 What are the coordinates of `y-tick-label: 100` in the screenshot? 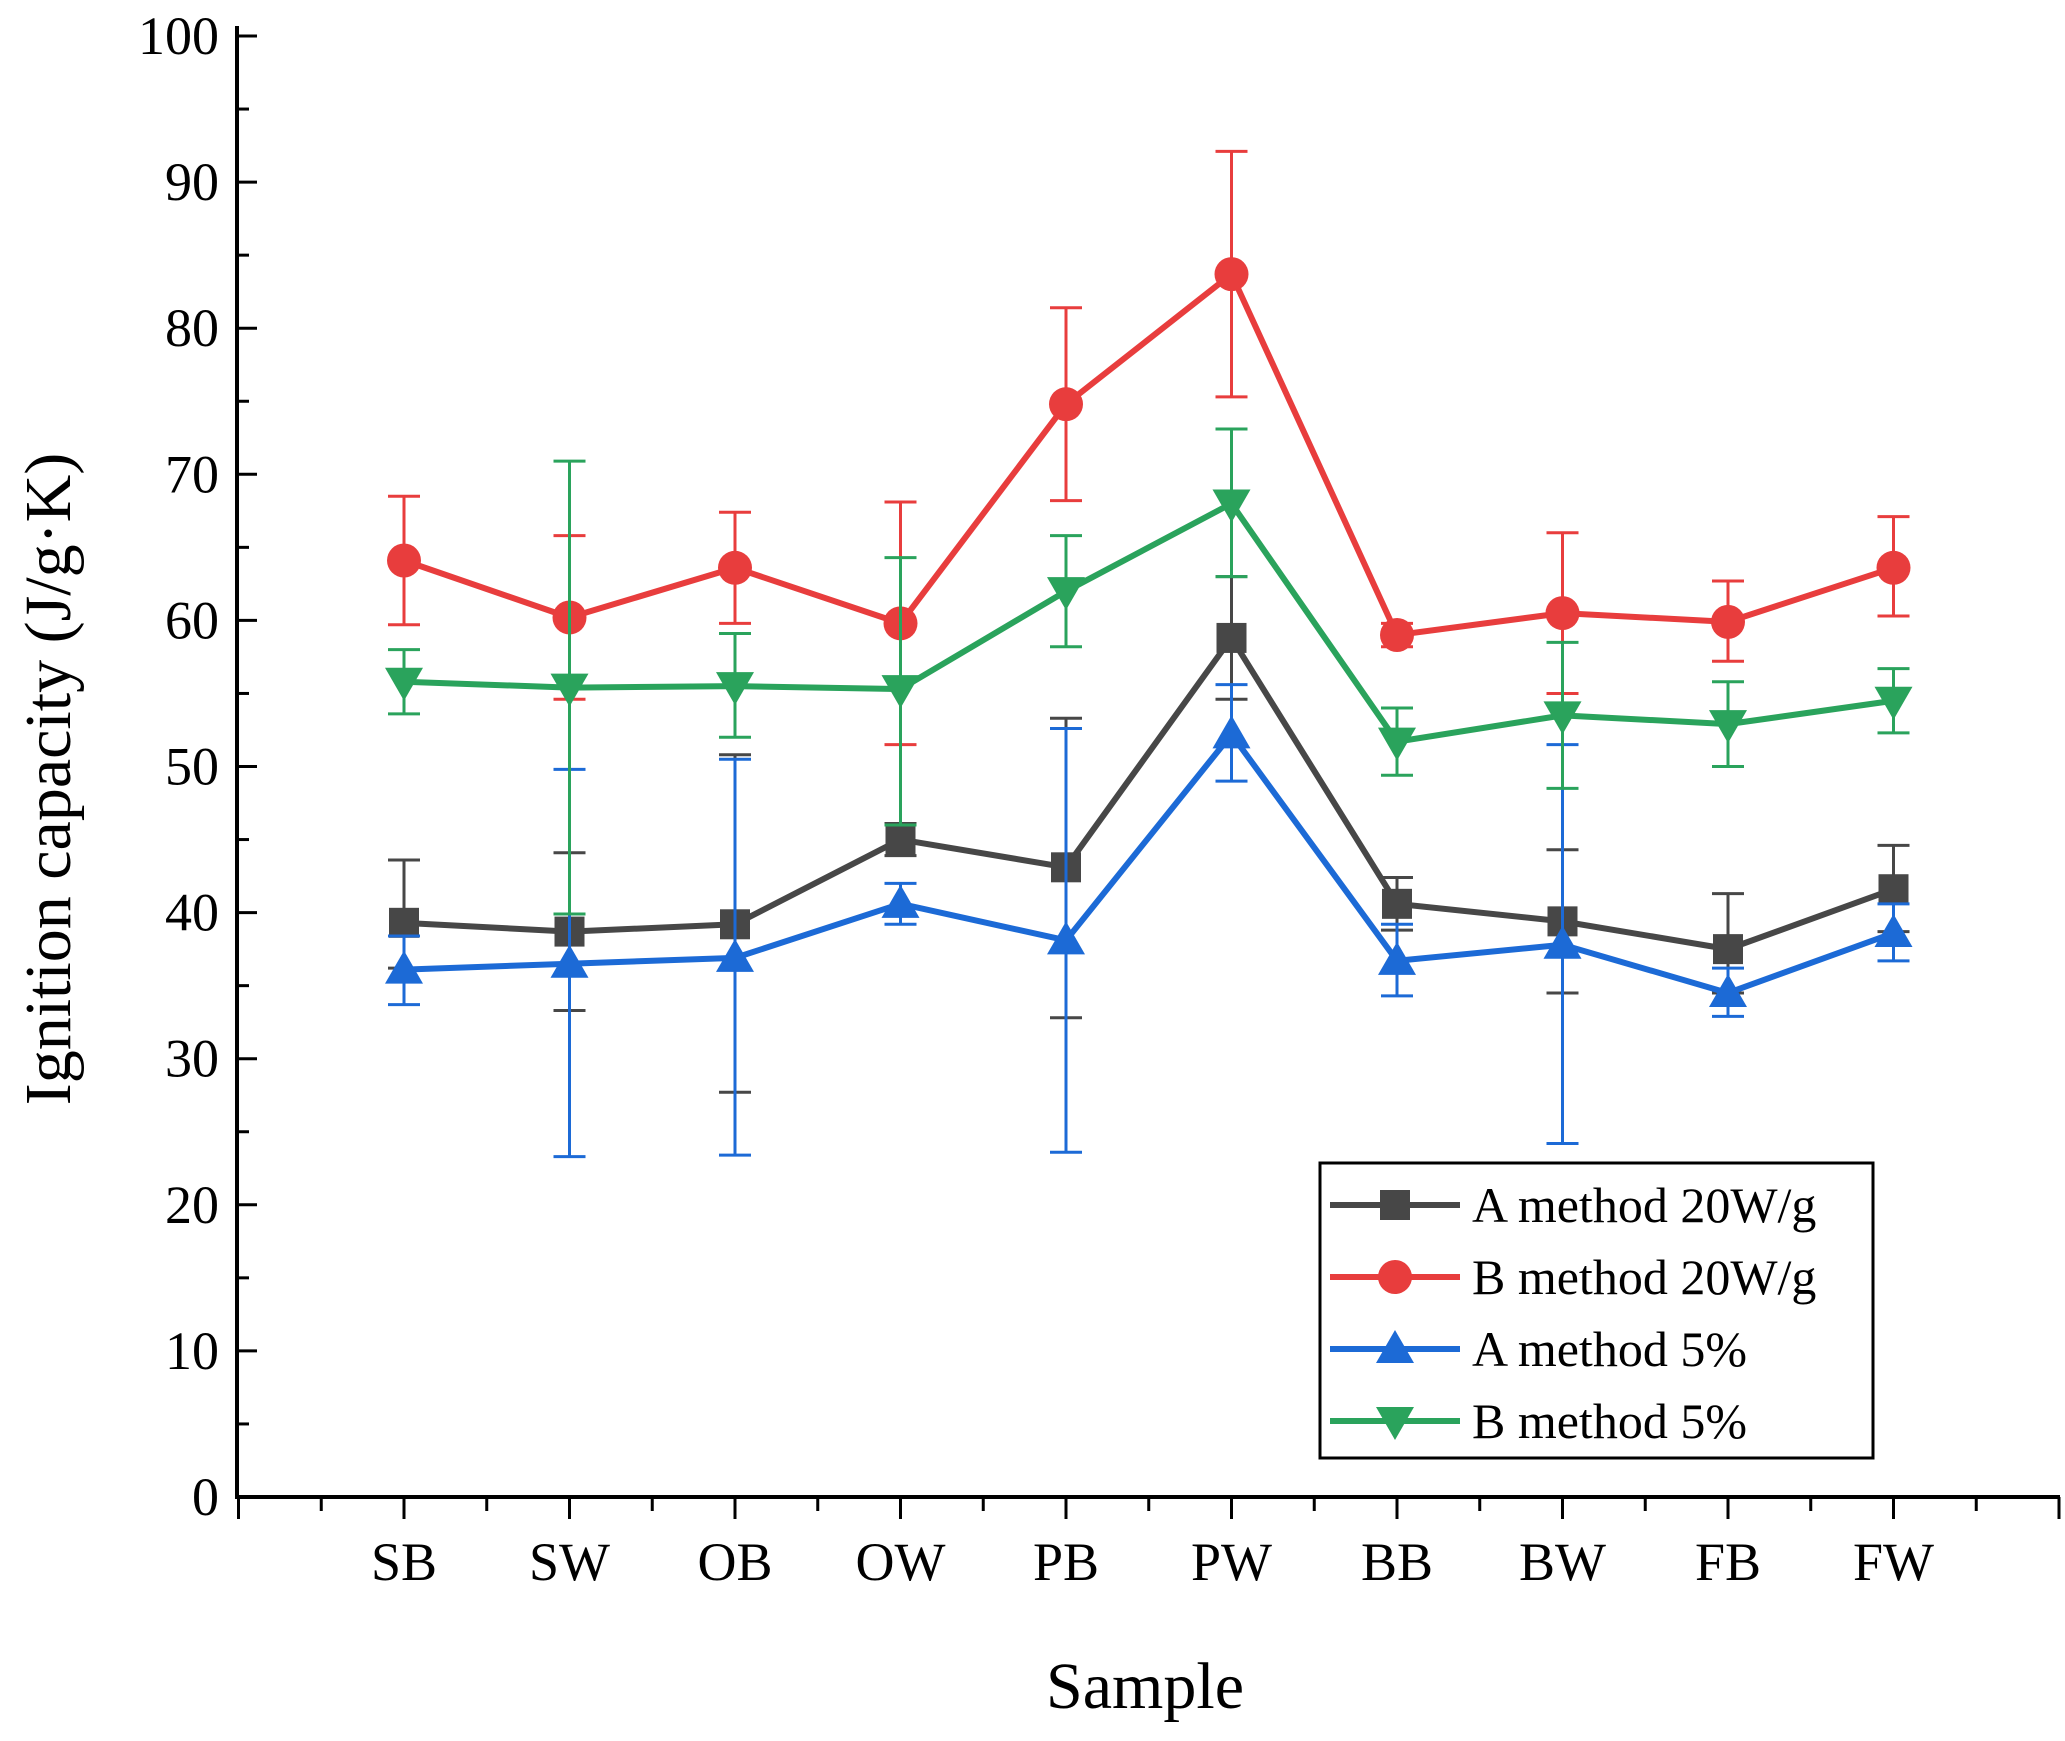 It's located at (178, 36).